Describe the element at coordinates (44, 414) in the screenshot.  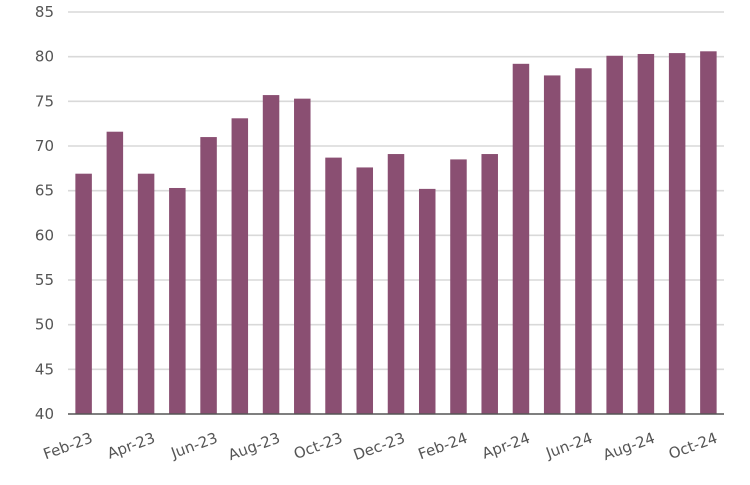
I see `y-tick-label: 40` at that location.